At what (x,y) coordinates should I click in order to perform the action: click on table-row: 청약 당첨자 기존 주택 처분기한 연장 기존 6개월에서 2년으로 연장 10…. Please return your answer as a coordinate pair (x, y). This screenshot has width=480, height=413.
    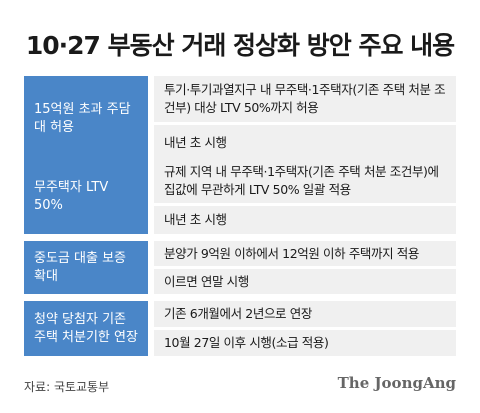
    Looking at the image, I should click on (240, 328).